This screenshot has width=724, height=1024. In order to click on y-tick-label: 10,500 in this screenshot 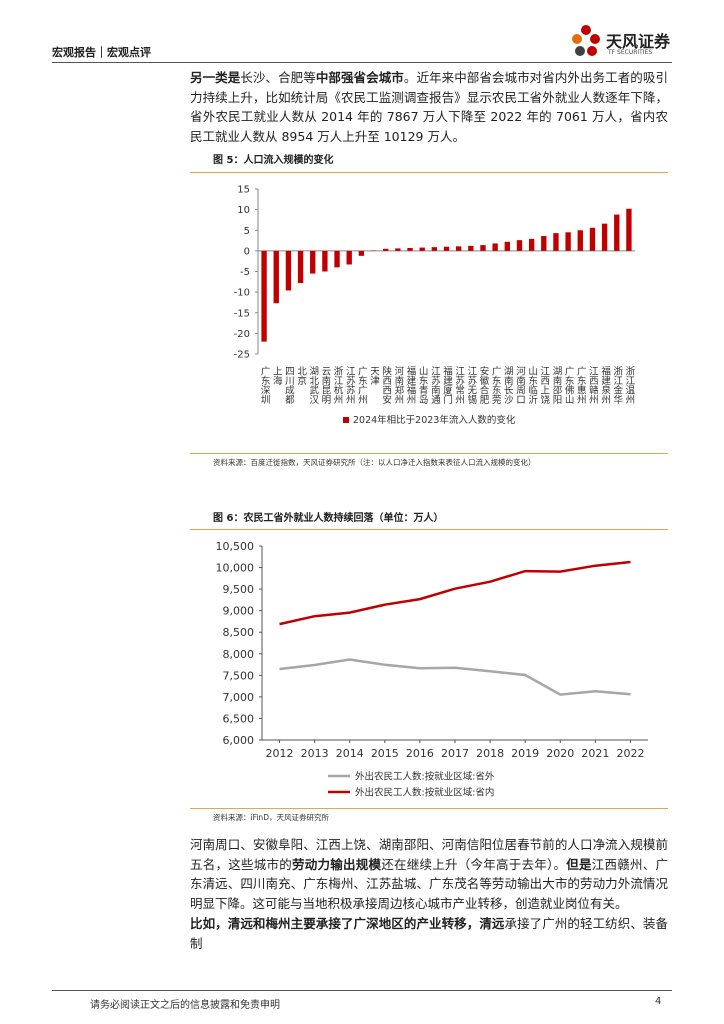, I will do `click(235, 546)`.